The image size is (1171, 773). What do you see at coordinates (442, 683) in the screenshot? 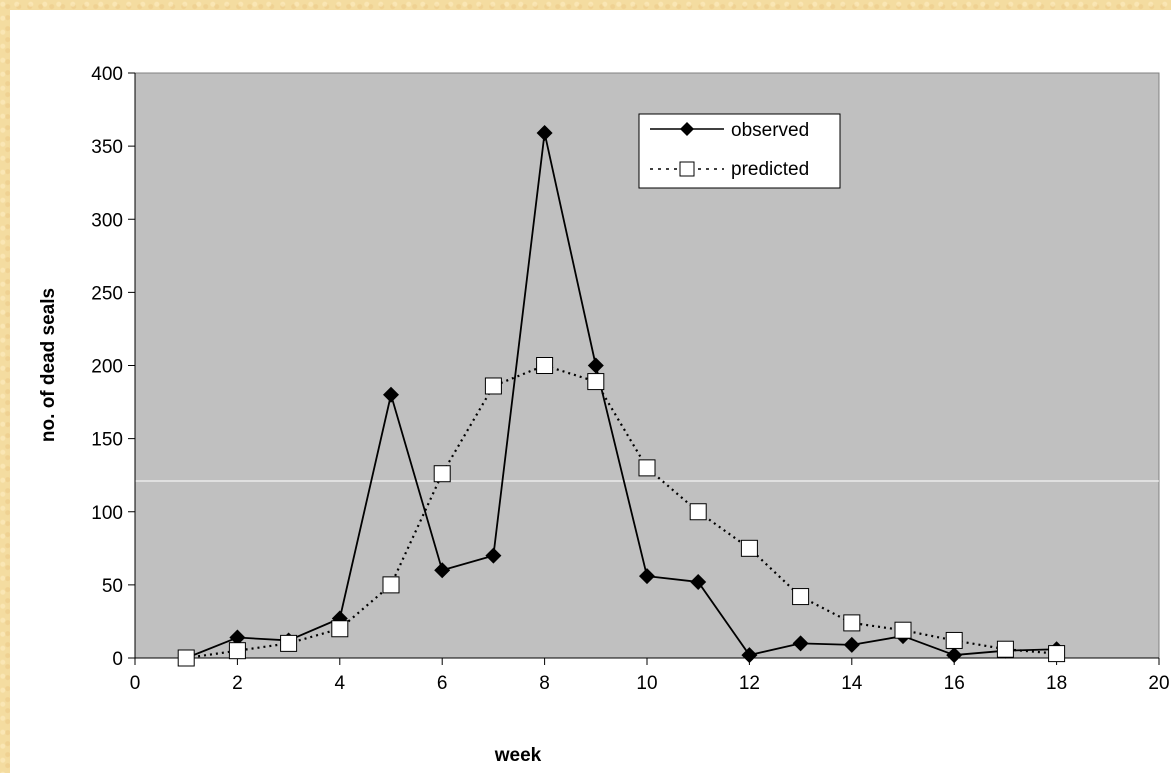
I see `x-tick-label: 6` at bounding box center [442, 683].